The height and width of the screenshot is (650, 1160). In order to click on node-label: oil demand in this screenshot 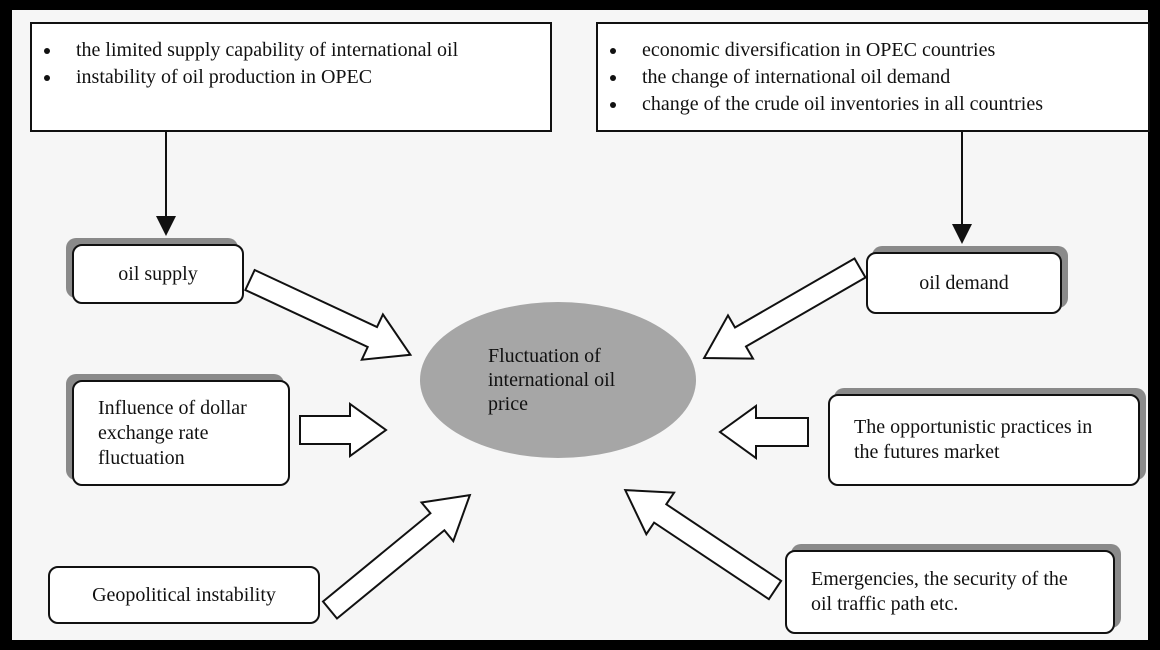, I will do `click(964, 282)`.